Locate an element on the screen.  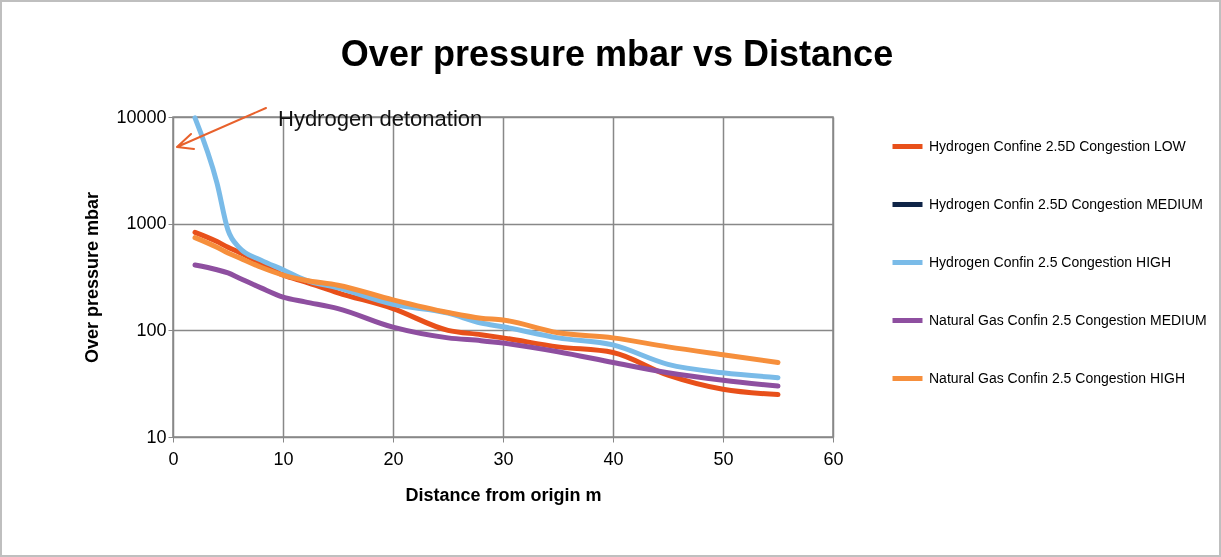
x-tick-label: 40 is located at coordinates (613, 458).